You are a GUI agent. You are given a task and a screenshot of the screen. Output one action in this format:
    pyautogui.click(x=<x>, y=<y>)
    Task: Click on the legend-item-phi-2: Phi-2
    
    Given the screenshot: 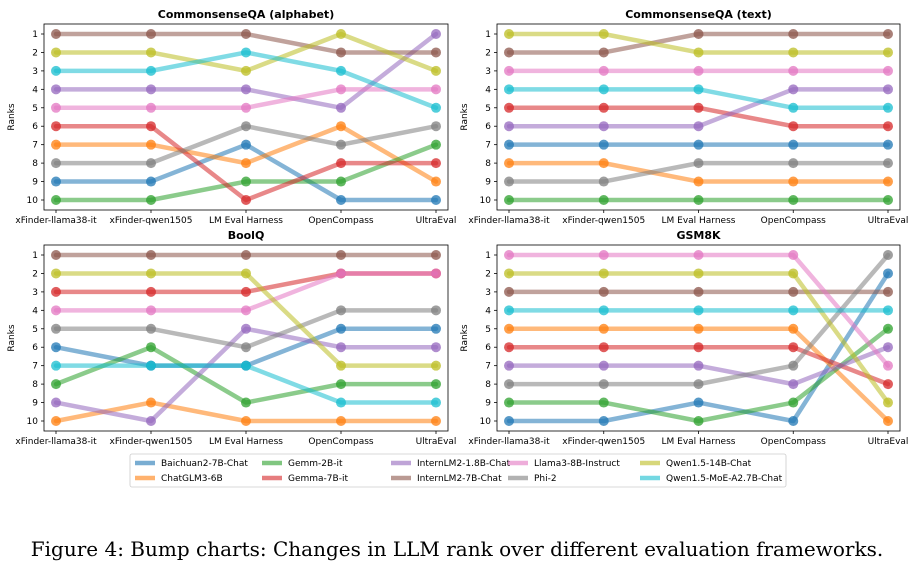 What is the action you would take?
    pyautogui.click(x=532, y=479)
    